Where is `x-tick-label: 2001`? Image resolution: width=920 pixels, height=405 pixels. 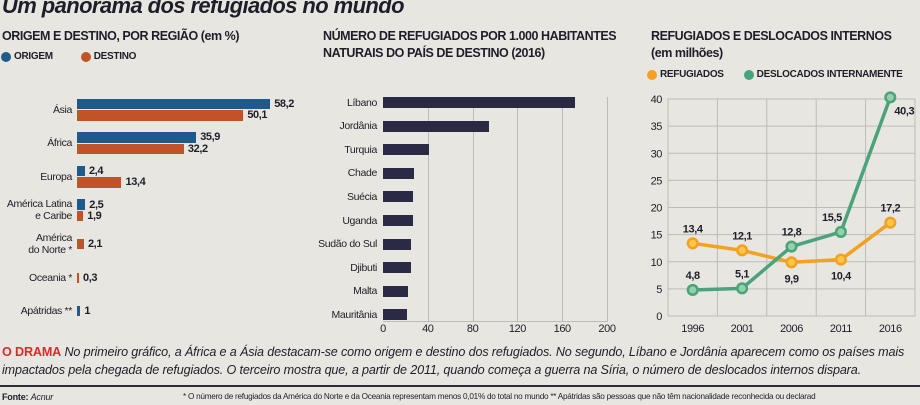 x-tick-label: 2001 is located at coordinates (742, 329).